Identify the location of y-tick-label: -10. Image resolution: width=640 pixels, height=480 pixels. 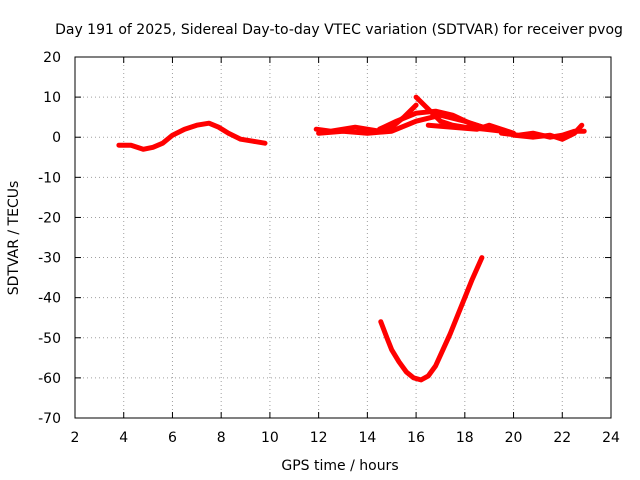
(49, 178).